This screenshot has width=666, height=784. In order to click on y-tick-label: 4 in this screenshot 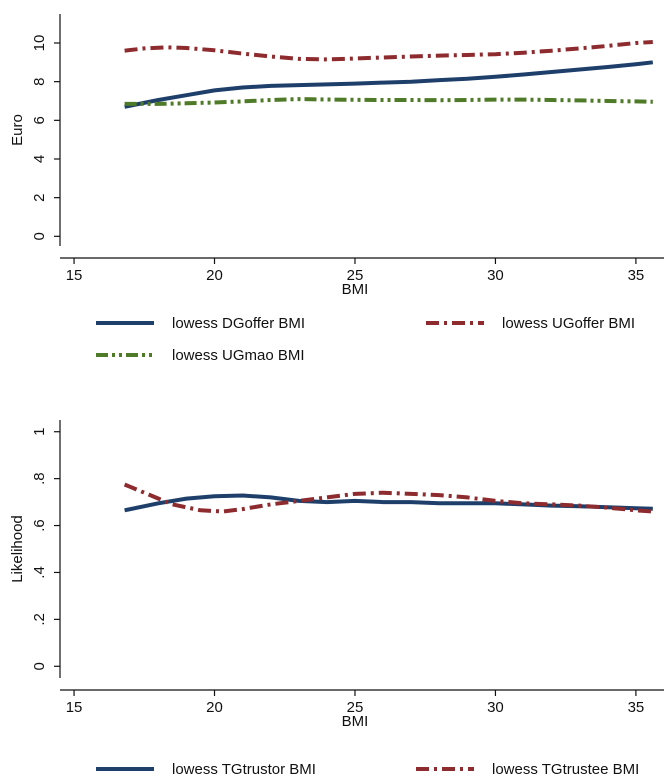, I will do `click(39, 159)`.